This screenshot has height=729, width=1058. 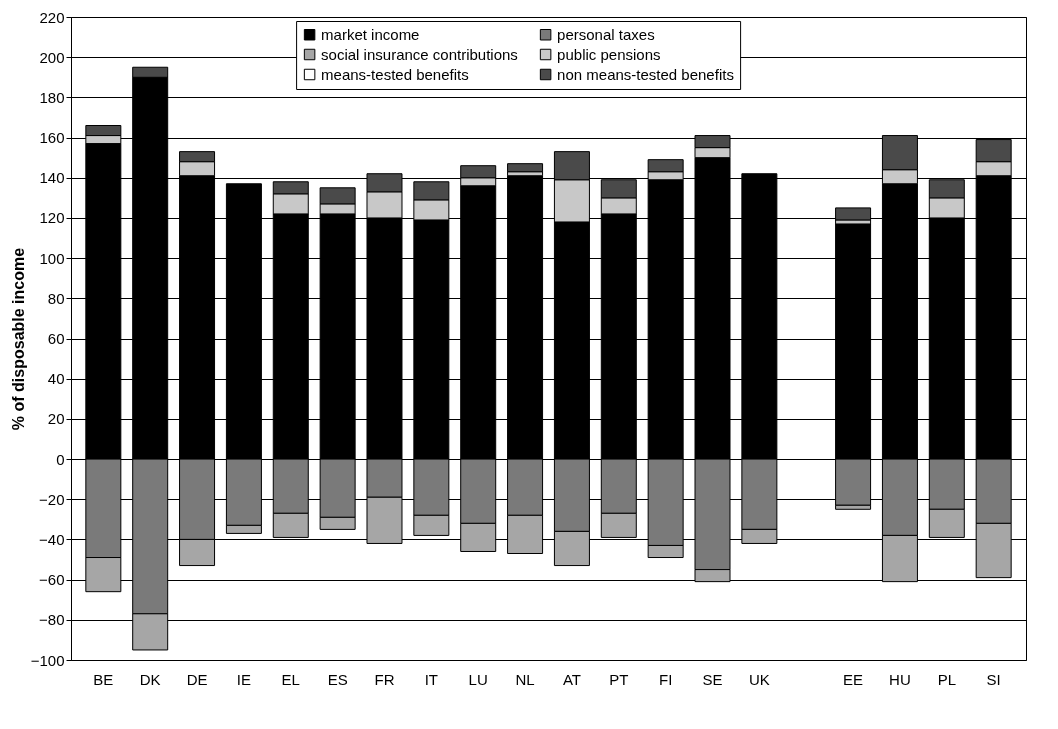 What do you see at coordinates (645, 74) in the screenshot?
I see `legend-label: non means-tested benefits` at bounding box center [645, 74].